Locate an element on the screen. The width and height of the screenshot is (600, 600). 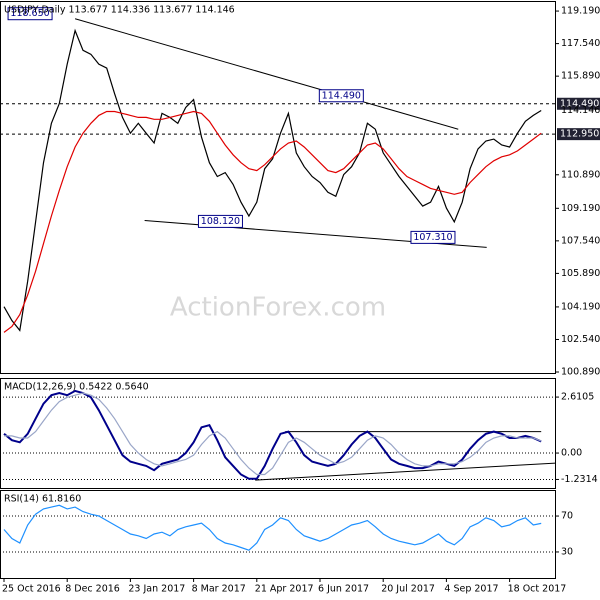
annotation-label: 108.120 is located at coordinates (220, 221).